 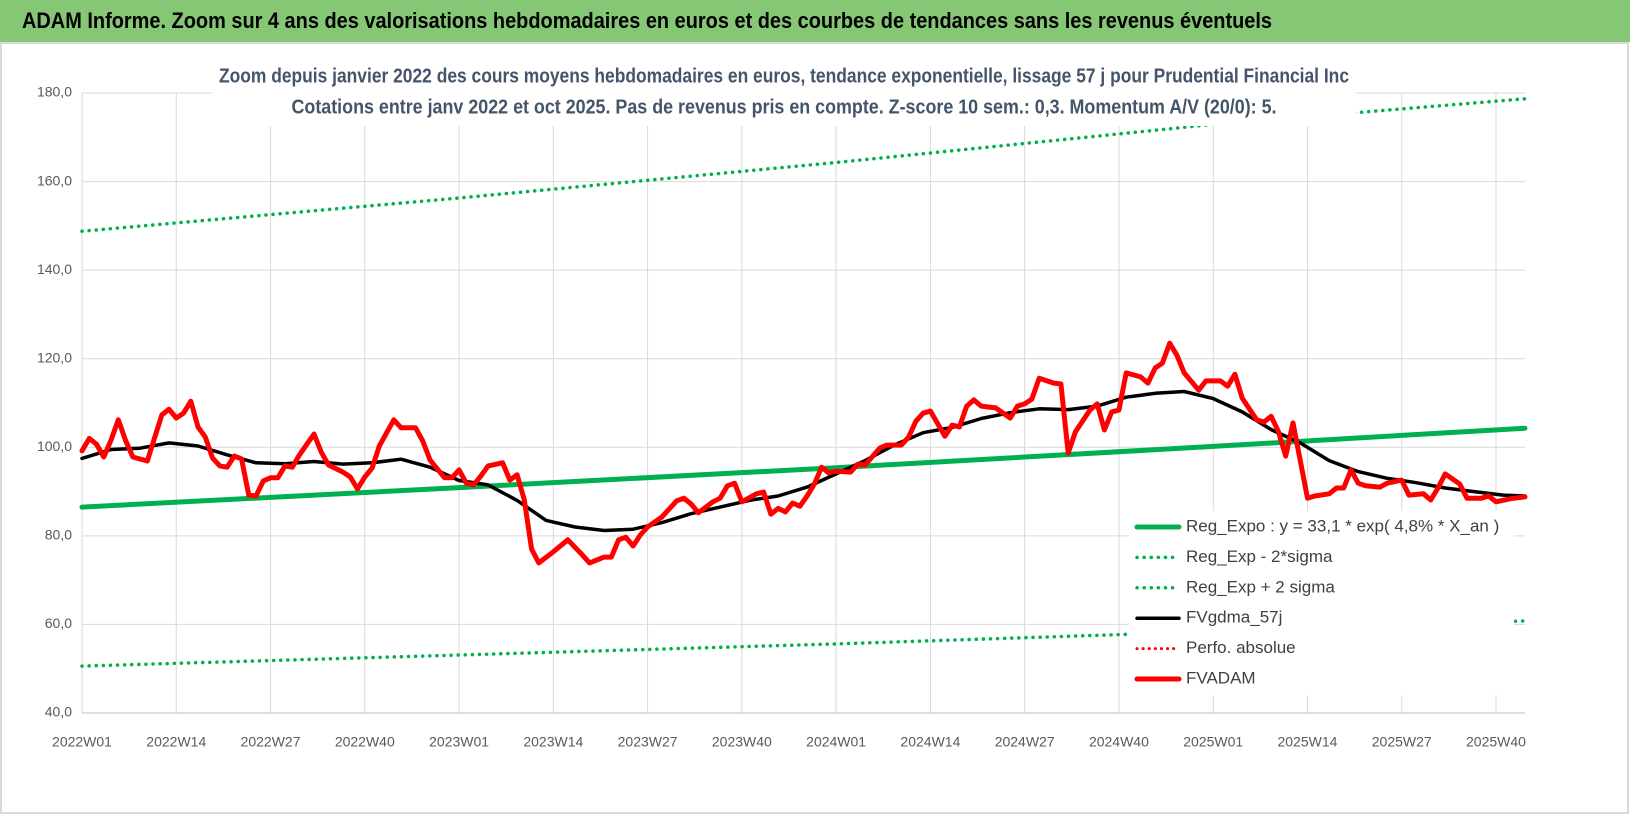 What do you see at coordinates (836, 742) in the screenshot?
I see `x-tick-label: 2024W01` at bounding box center [836, 742].